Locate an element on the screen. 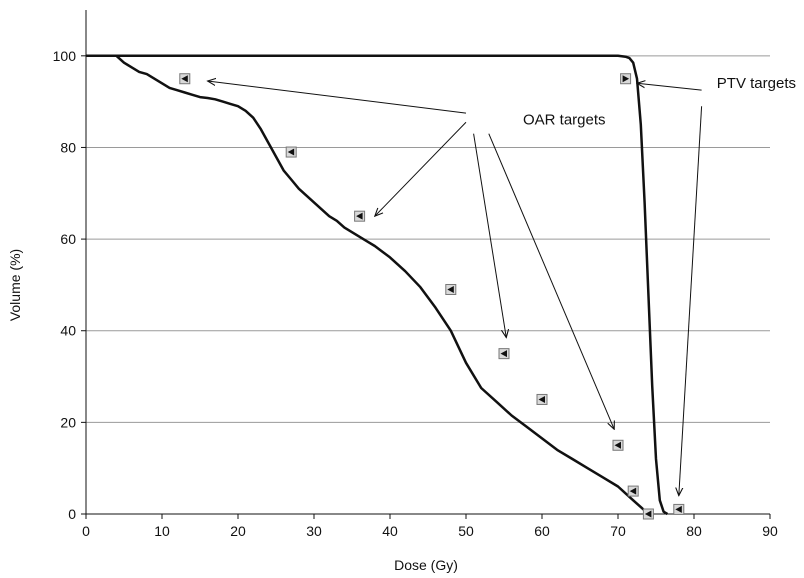 This screenshot has width=804, height=578. y-tick-label-0: 0 is located at coordinates (72, 514).